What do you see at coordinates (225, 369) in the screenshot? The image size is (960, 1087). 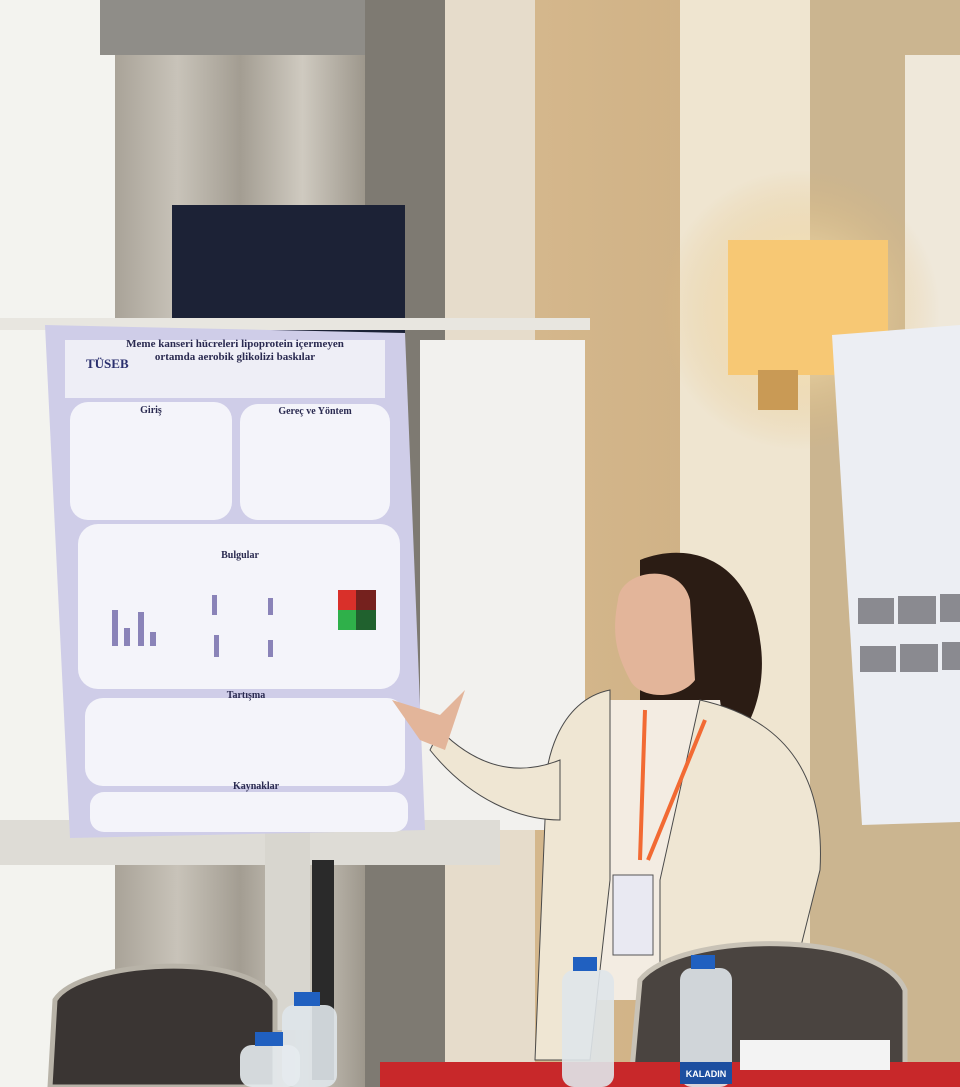 I see `poster-header` at bounding box center [225, 369].